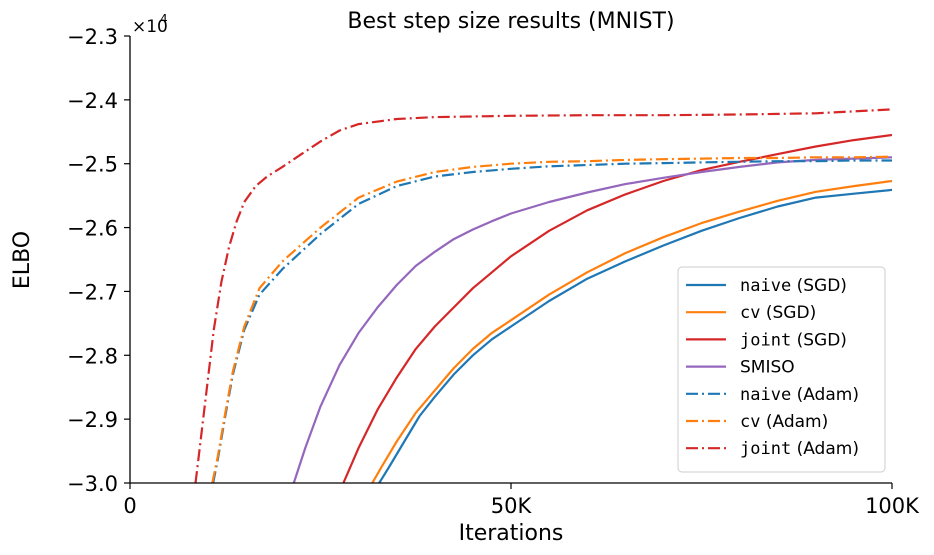 The image size is (934, 555). What do you see at coordinates (164, 19) in the screenshot?
I see `y-multiplier-exponent: 4` at bounding box center [164, 19].